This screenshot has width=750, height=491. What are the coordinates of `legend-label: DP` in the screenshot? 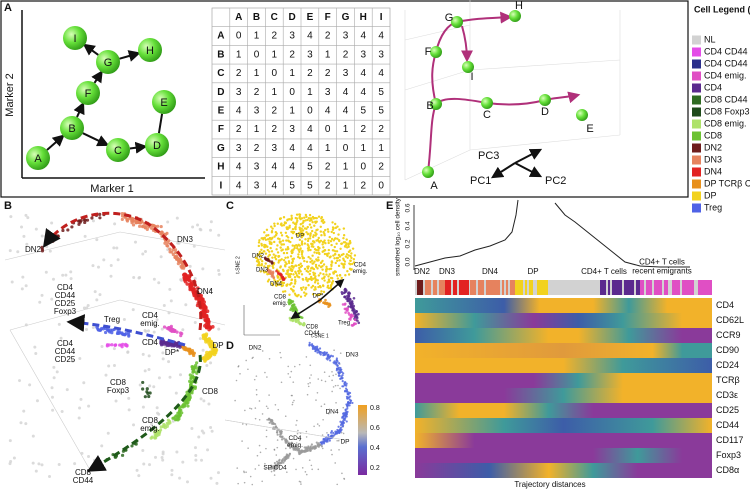 It's located at (710, 195).